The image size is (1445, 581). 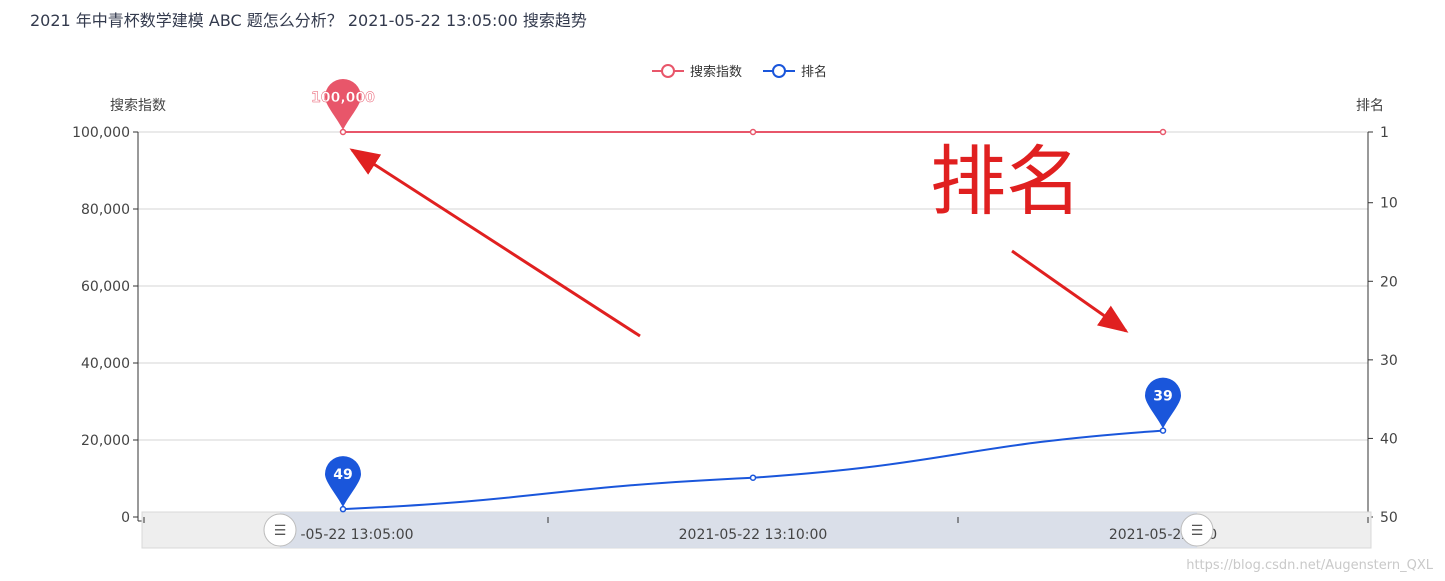 What do you see at coordinates (105, 364) in the screenshot?
I see `left-tick-label: 40,000` at bounding box center [105, 364].